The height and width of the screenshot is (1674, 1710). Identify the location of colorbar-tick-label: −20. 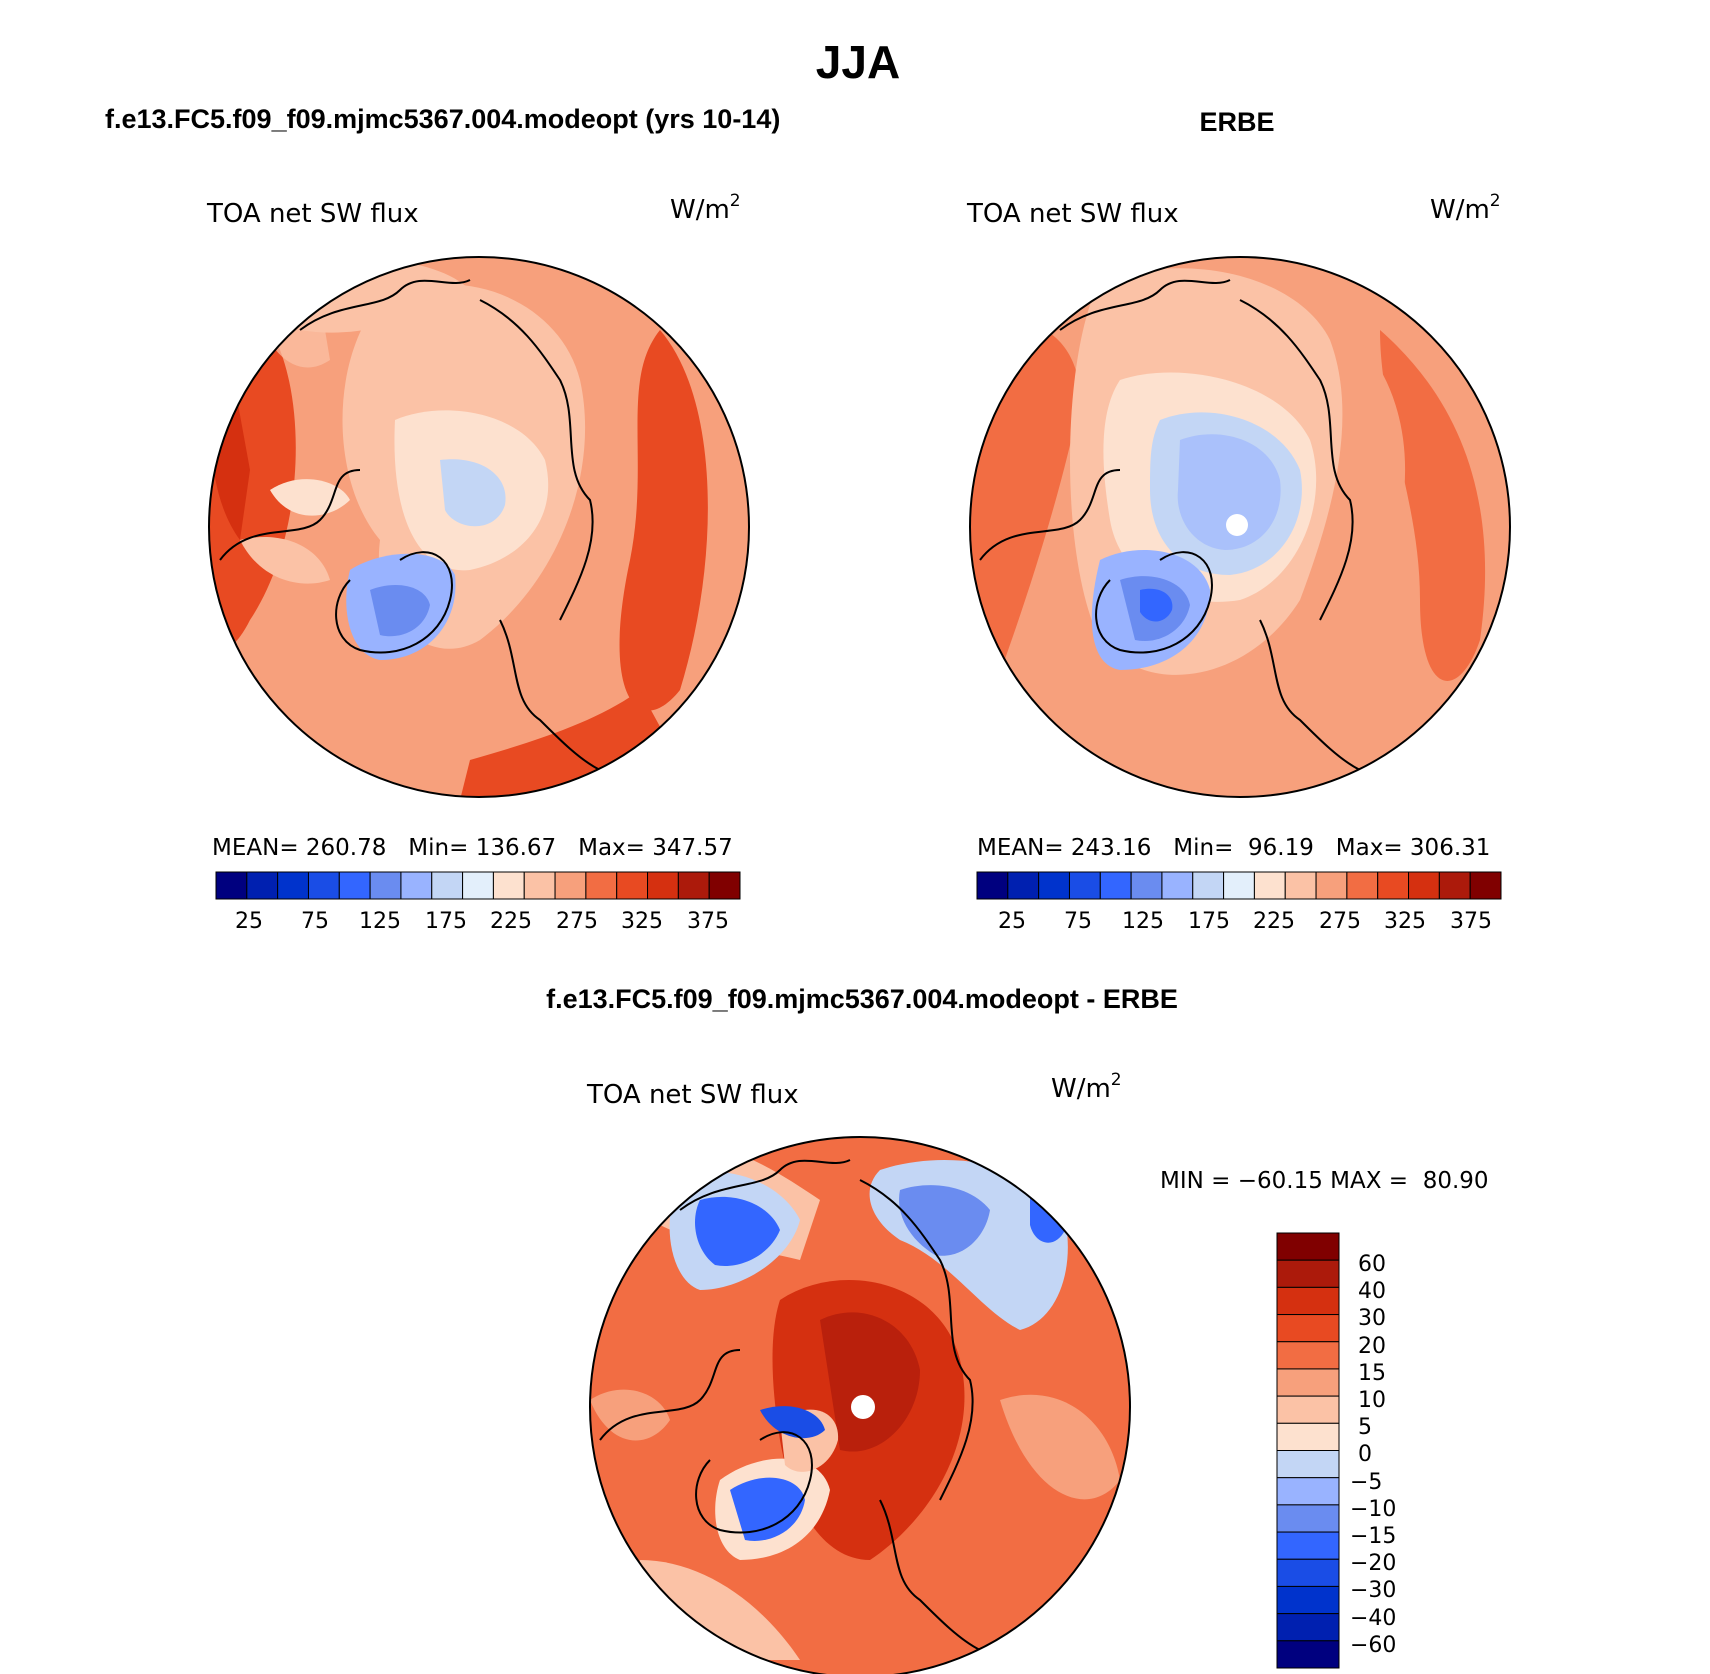
(1373, 1563).